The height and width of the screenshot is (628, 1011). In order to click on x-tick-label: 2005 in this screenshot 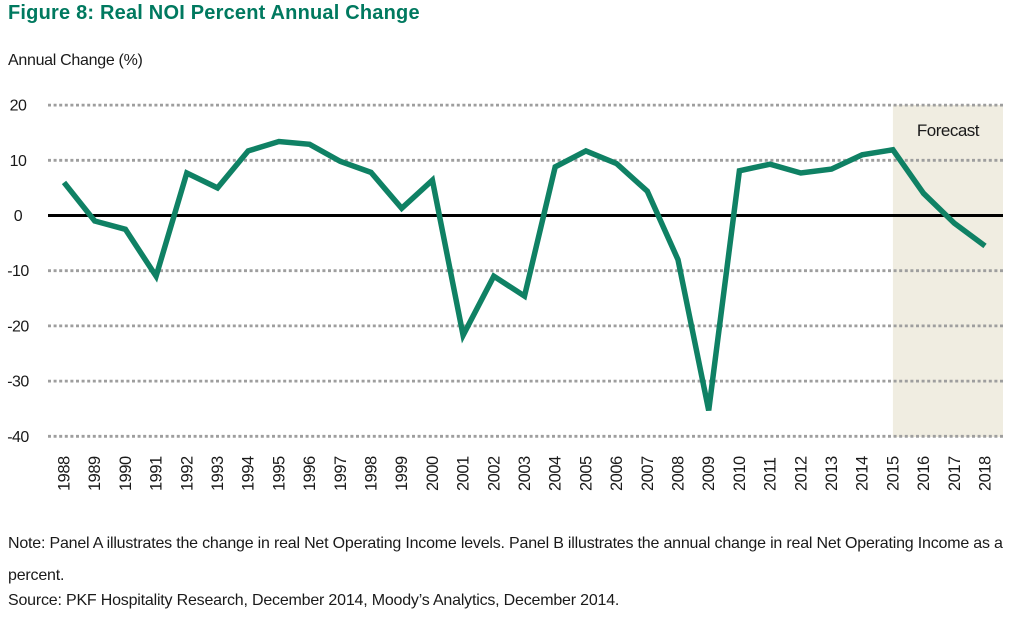, I will do `click(586, 473)`.